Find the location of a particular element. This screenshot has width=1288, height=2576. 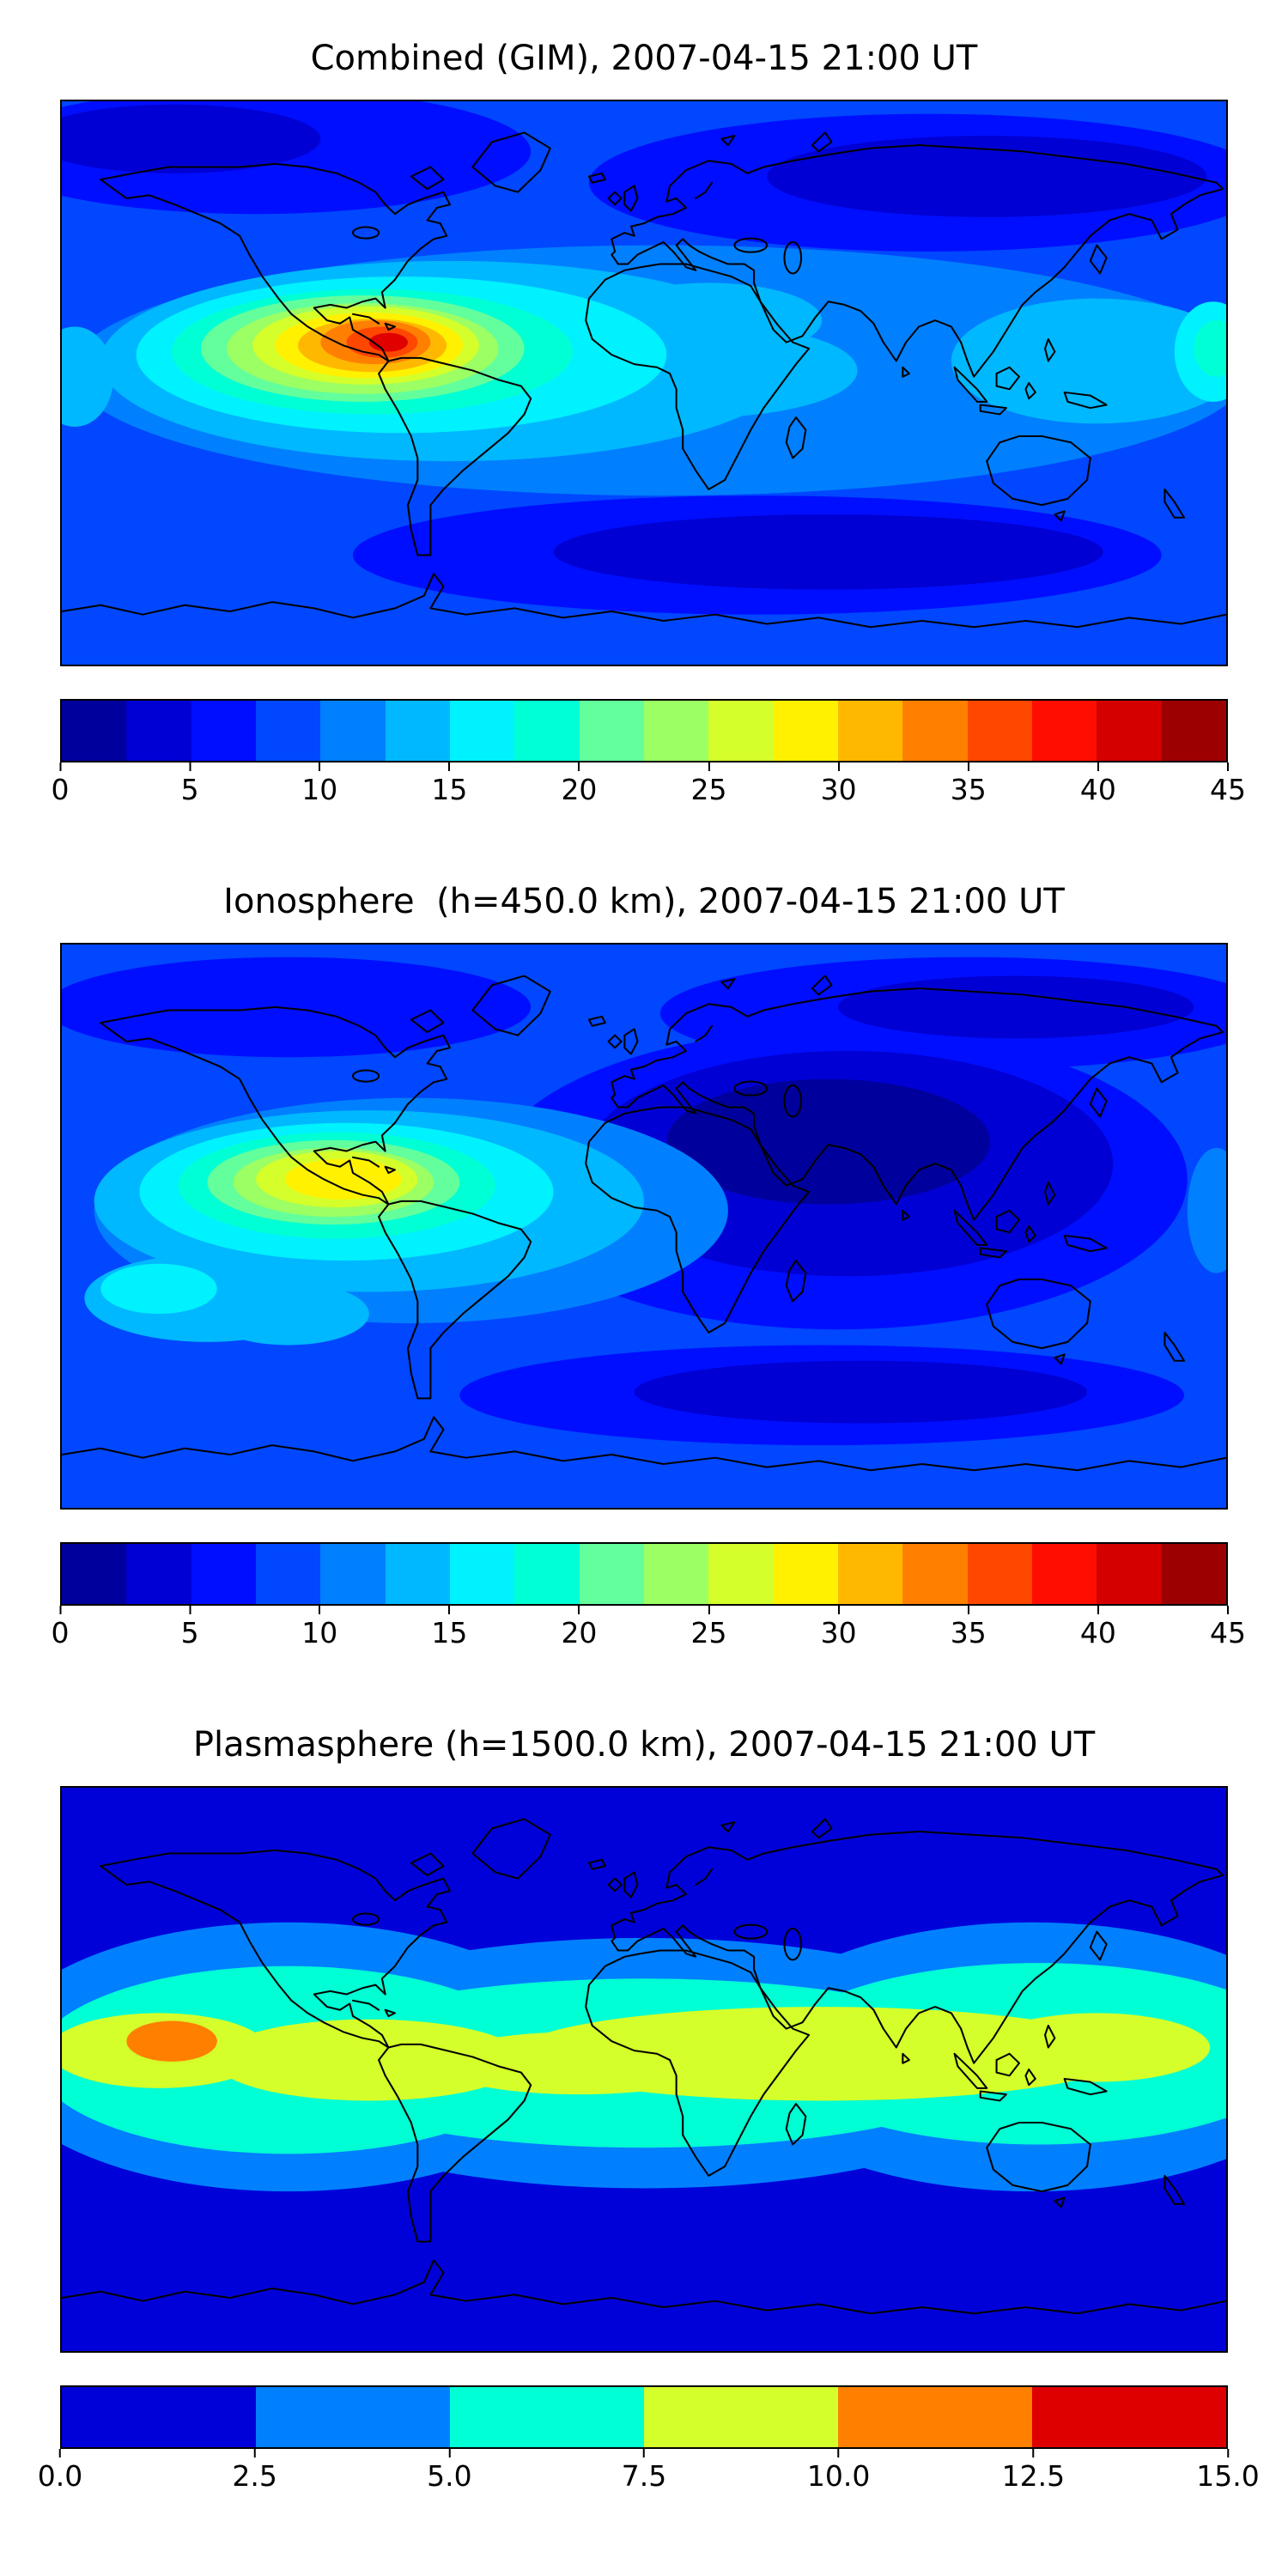

colorbar-tick-label: 12.5 is located at coordinates (1034, 2476).